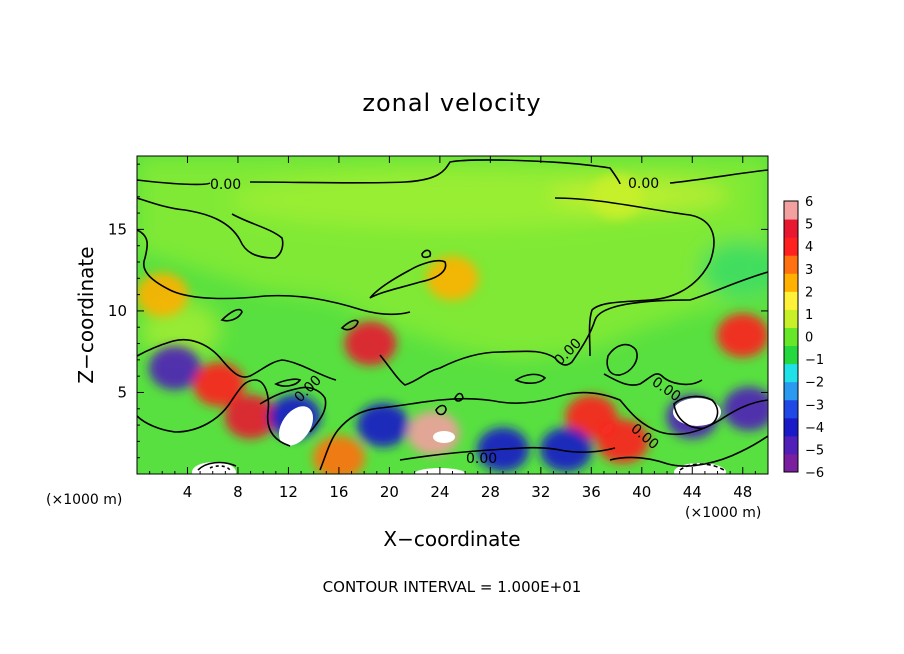 The image size is (904, 654). Describe the element at coordinates (809, 270) in the screenshot. I see `colorbar-tick-label: 3` at that location.